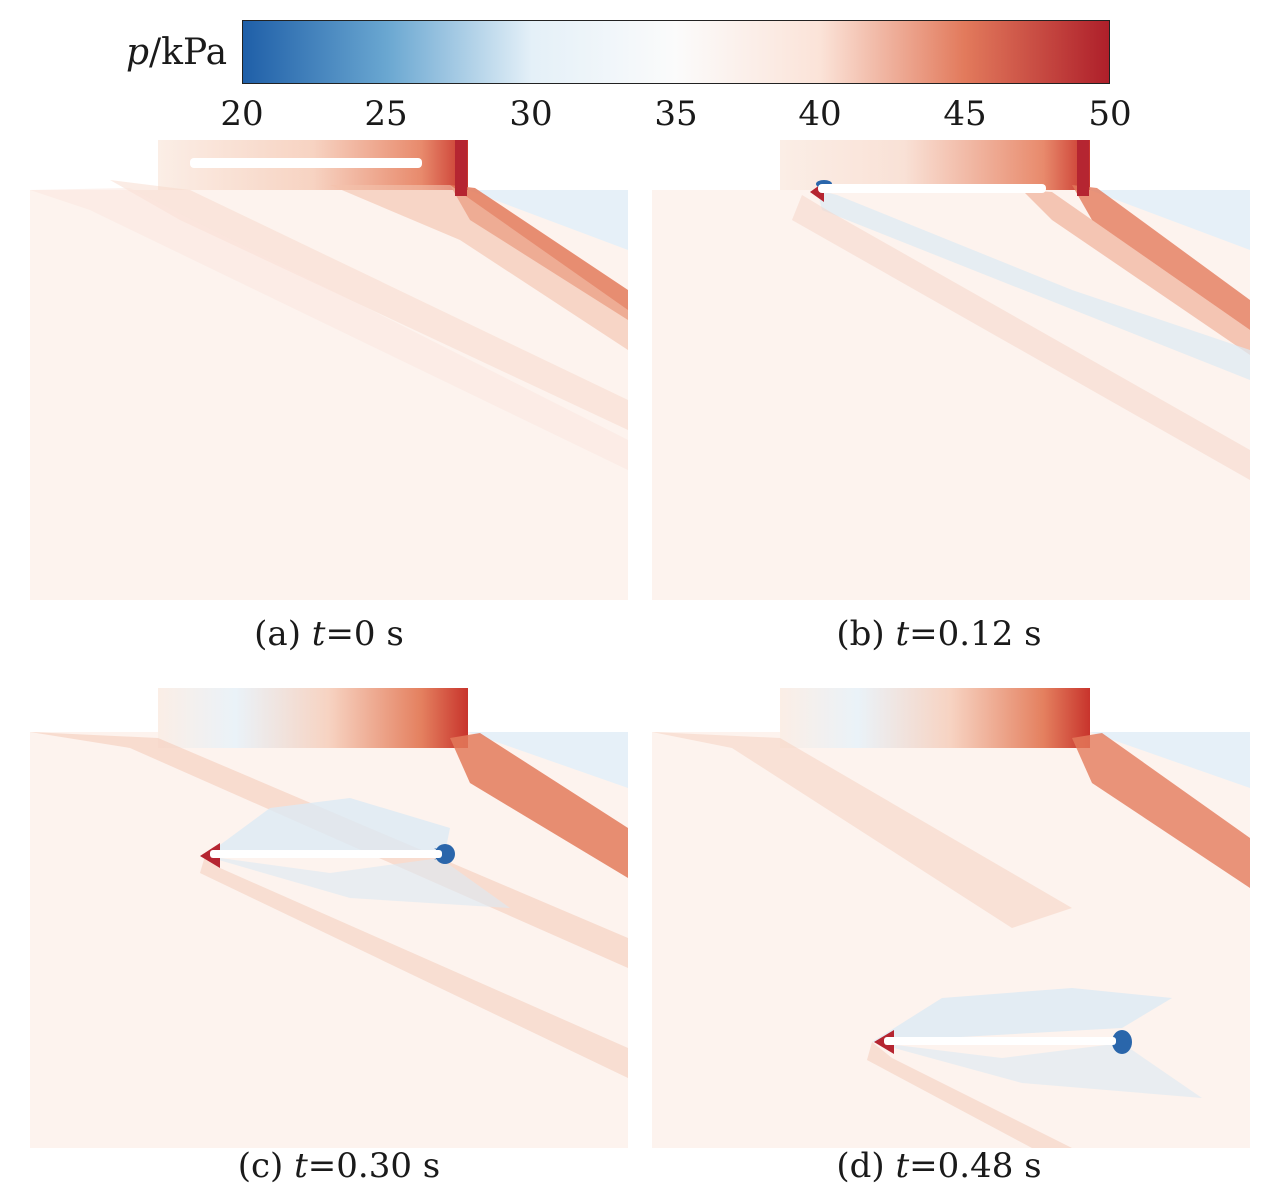  What do you see at coordinates (866, 634) in the screenshot?
I see `caption-label: (b)` at bounding box center [866, 634].